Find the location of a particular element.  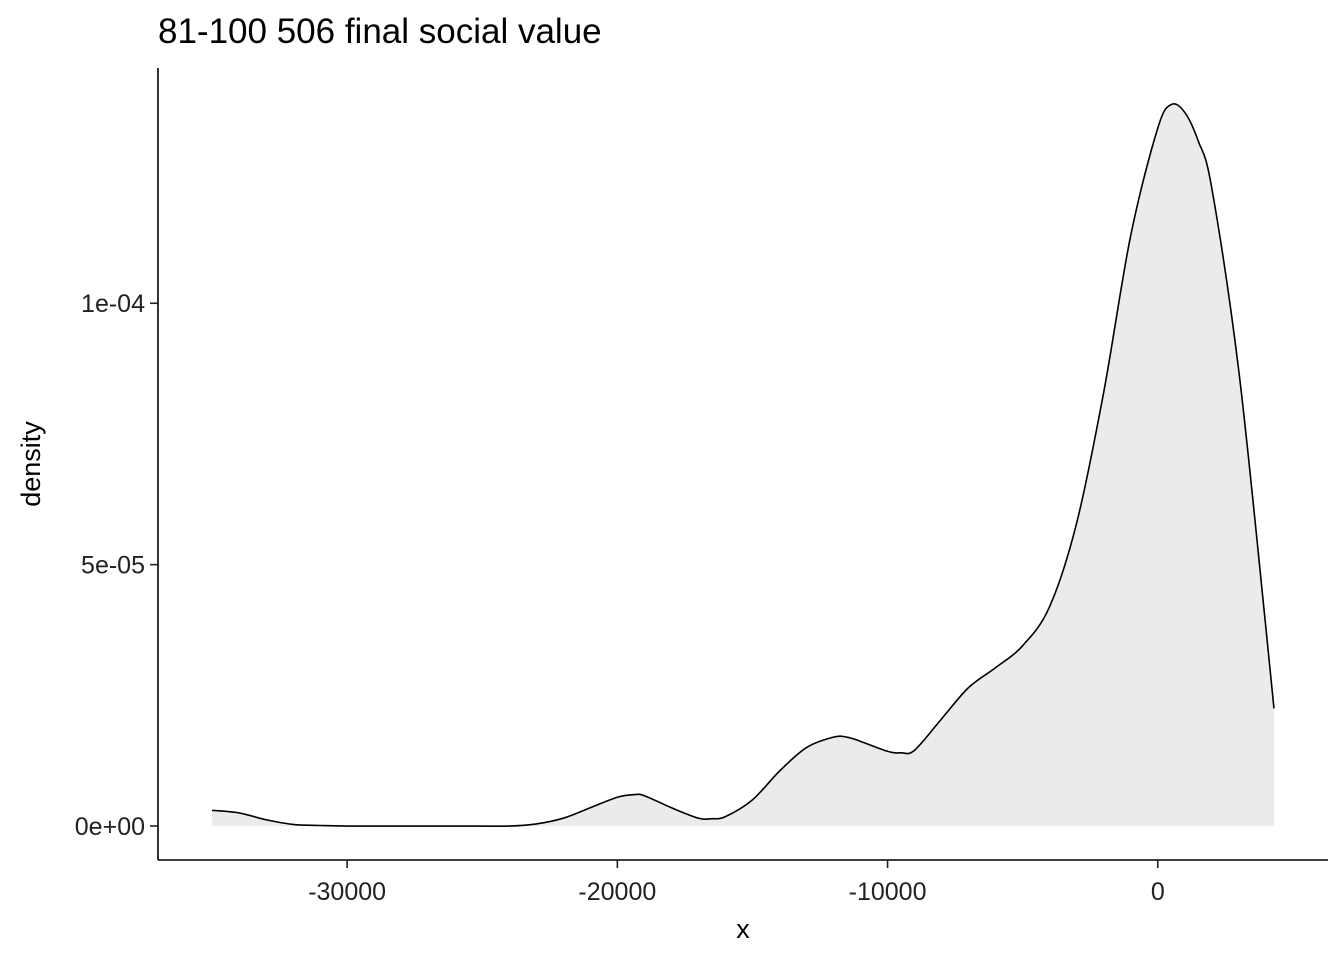

x-tick-label: -30000 is located at coordinates (347, 892).